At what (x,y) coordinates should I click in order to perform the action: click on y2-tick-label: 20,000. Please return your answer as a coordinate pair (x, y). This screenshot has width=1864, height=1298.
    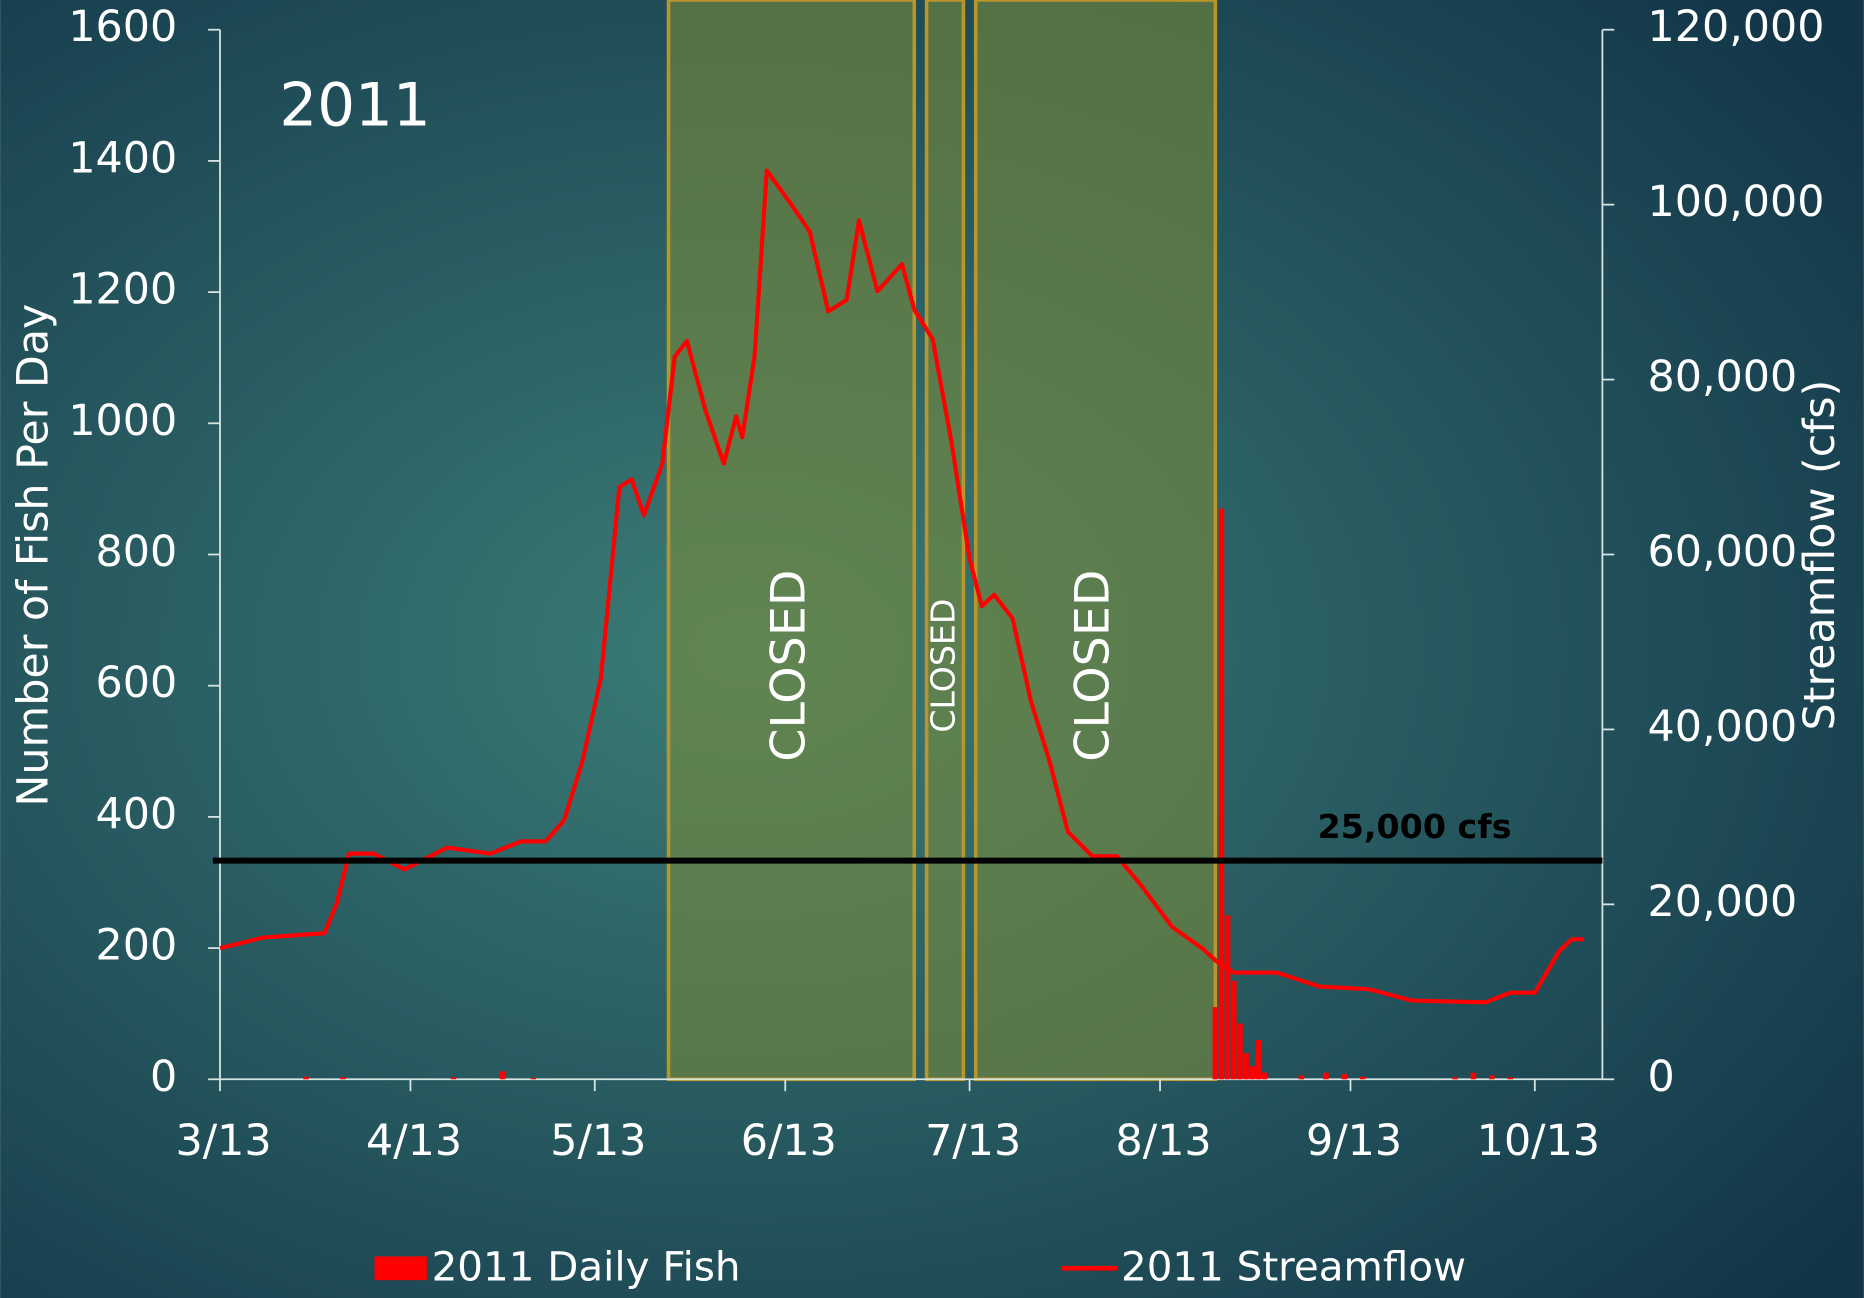
    Looking at the image, I should click on (1723, 902).